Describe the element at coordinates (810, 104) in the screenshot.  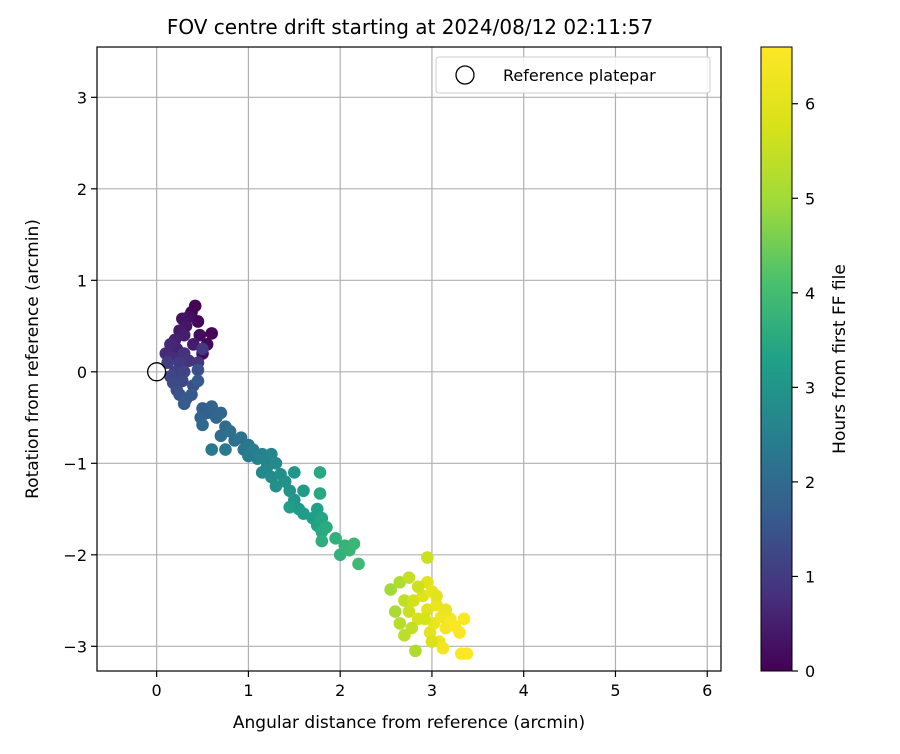
I see `colorbar-tick-label: 6` at that location.